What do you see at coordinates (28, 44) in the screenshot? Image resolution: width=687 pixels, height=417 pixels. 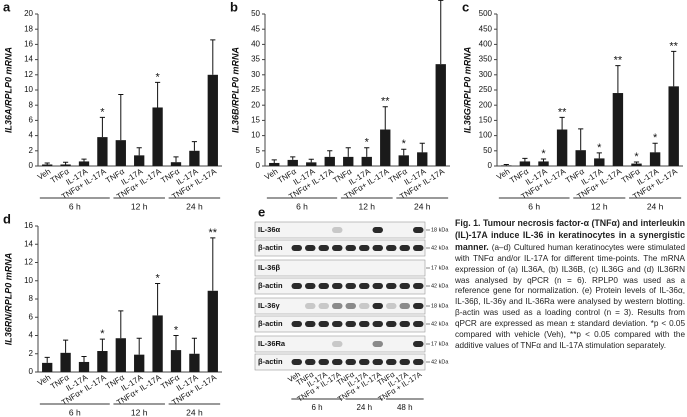 I see `y-tick-label: 16` at bounding box center [28, 44].